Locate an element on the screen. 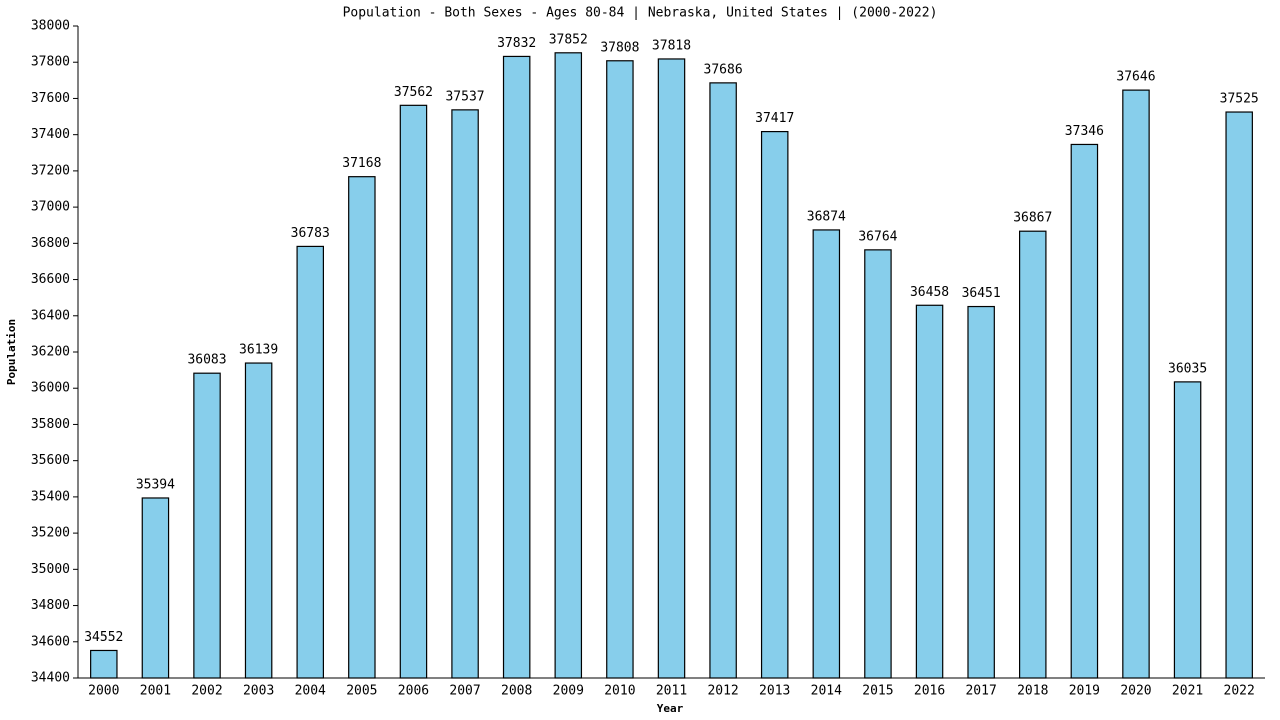  x-tick-label: 2022 is located at coordinates (1239, 691).